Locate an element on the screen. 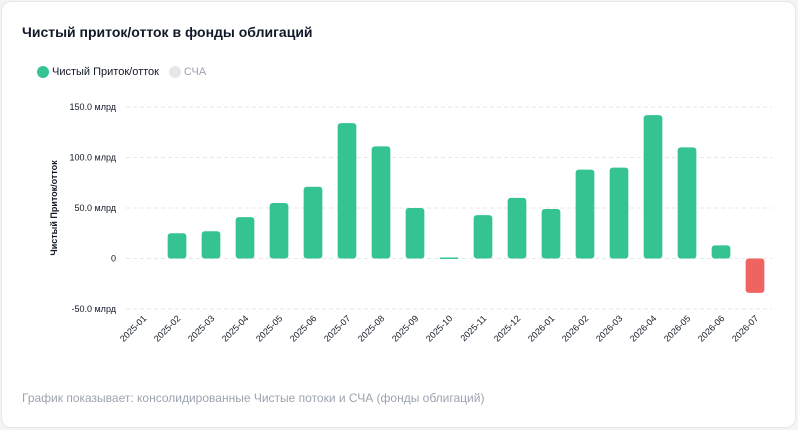 The image size is (798, 430). legend-item-net-flow: Чистый Приток/отток is located at coordinates (98, 72).